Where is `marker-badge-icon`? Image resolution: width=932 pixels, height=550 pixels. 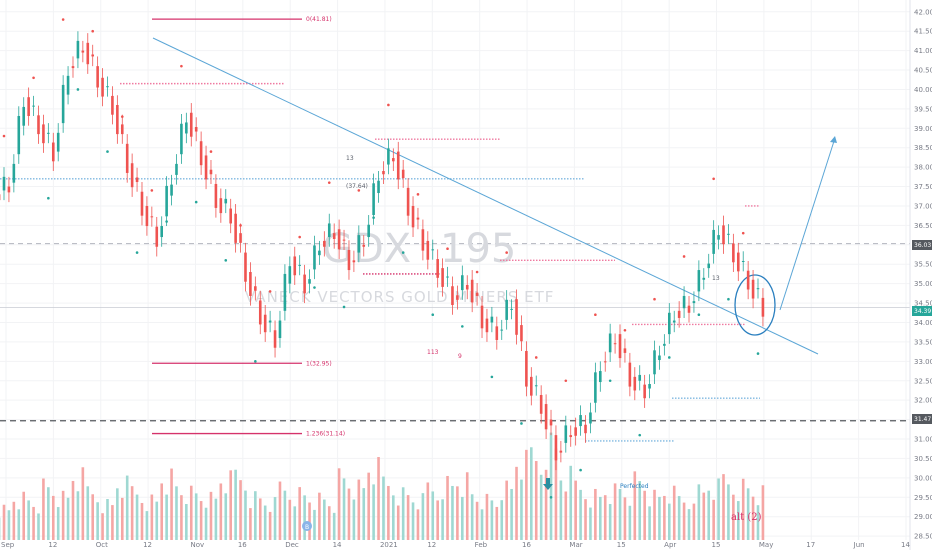 marker-badge-icon is located at coordinates (307, 526).